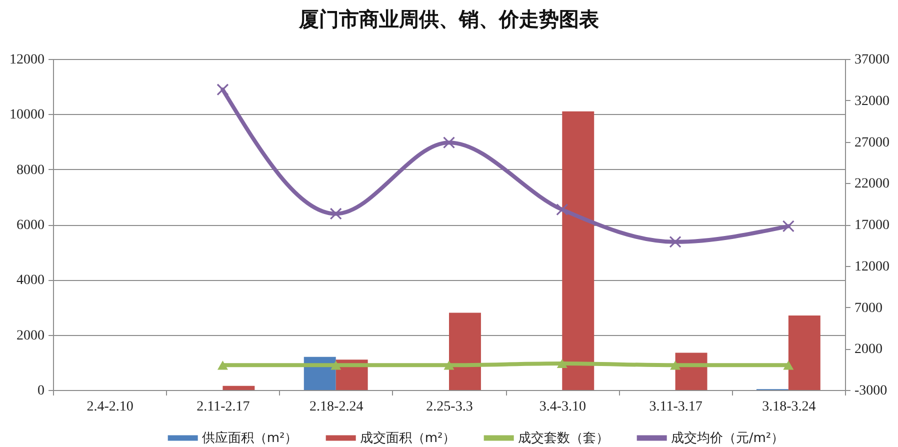  What do you see at coordinates (30, 336) in the screenshot?
I see `y-tick-label: 2000` at bounding box center [30, 336].